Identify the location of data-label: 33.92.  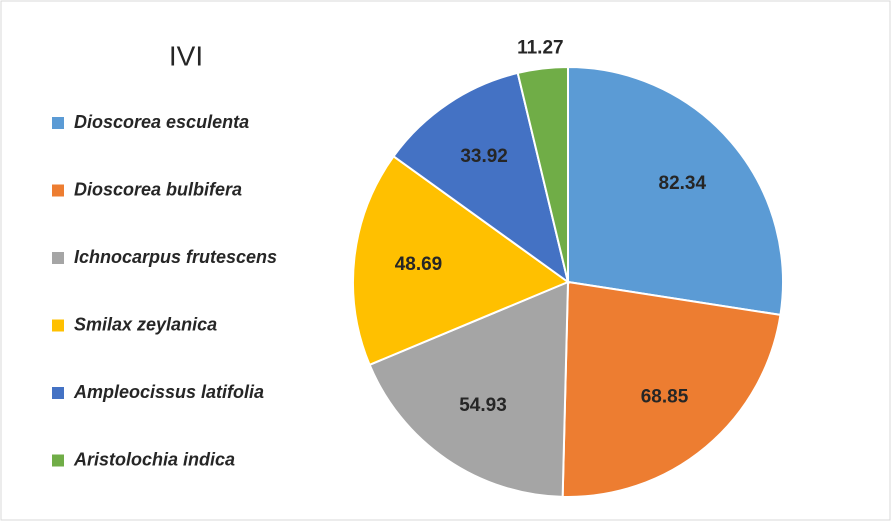
(484, 156).